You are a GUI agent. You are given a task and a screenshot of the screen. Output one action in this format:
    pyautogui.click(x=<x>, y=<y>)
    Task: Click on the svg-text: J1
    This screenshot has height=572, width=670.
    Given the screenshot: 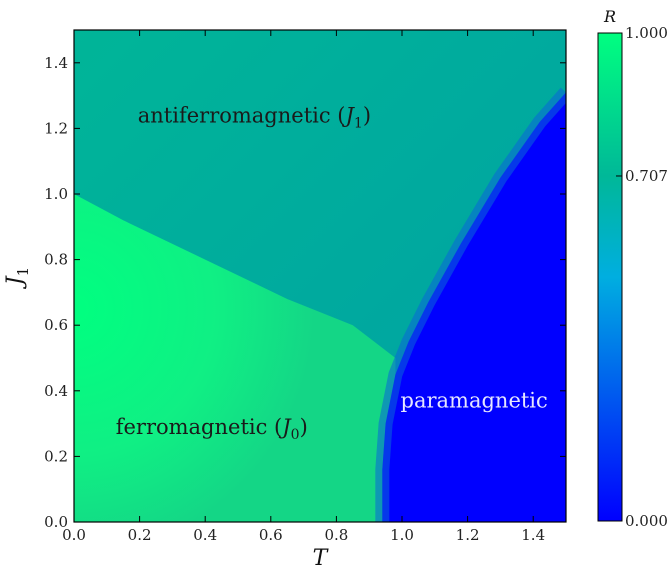 What is the action you would take?
    pyautogui.click(x=17, y=278)
    